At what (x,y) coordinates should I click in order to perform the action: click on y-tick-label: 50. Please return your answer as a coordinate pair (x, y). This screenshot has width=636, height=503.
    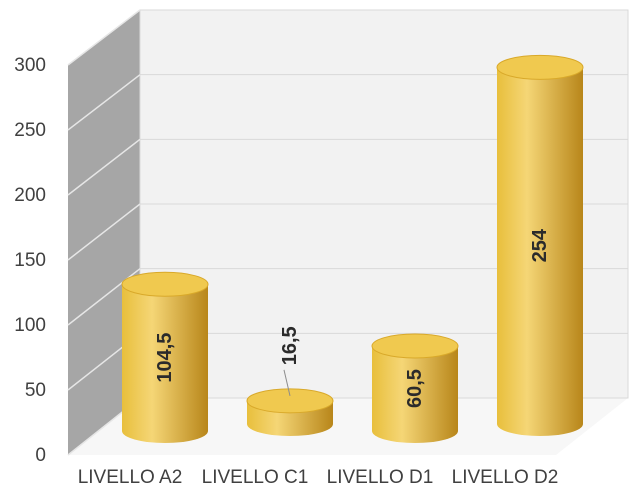
    Looking at the image, I should click on (35, 390).